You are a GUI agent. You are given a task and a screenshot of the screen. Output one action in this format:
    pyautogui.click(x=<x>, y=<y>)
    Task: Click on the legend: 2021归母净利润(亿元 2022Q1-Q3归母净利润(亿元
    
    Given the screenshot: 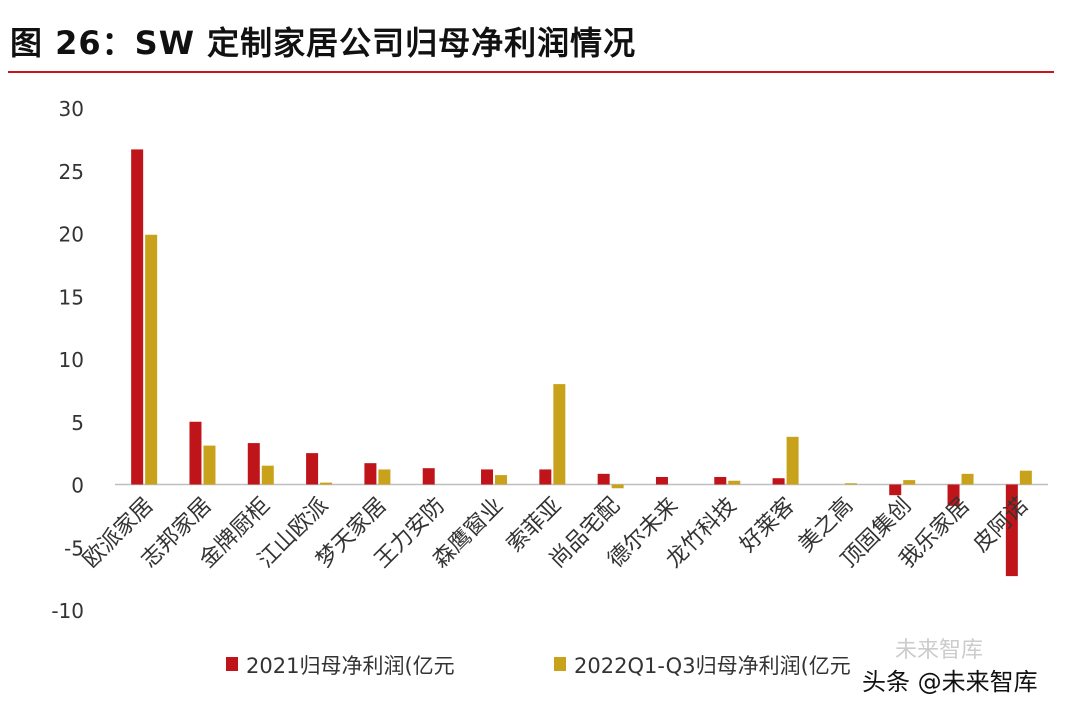 What is the action you would take?
    pyautogui.click(x=538, y=666)
    